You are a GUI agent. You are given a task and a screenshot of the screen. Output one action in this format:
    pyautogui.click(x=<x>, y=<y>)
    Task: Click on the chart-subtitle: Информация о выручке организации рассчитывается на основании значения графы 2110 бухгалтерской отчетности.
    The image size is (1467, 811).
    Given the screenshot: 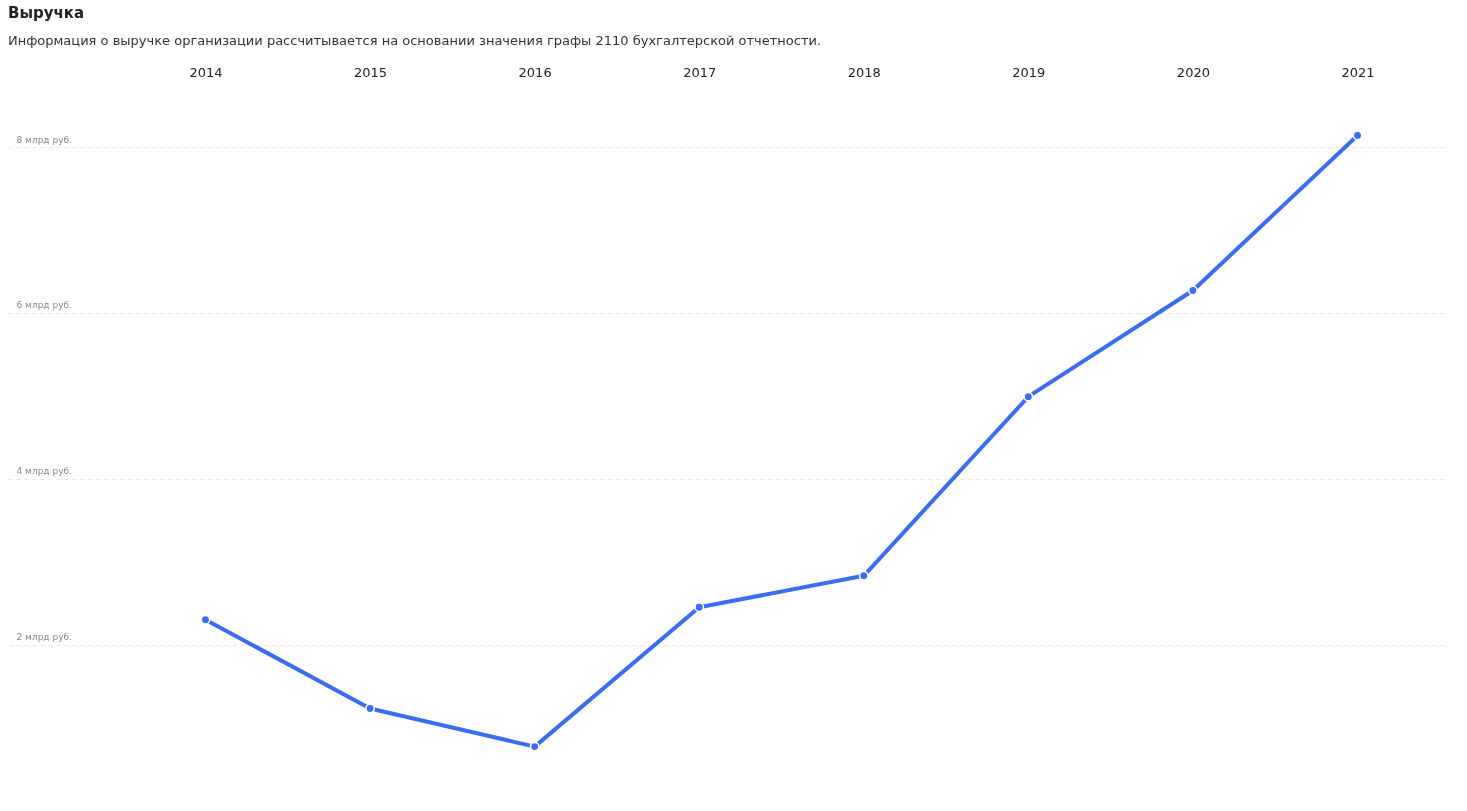 What is the action you would take?
    pyautogui.click(x=415, y=40)
    